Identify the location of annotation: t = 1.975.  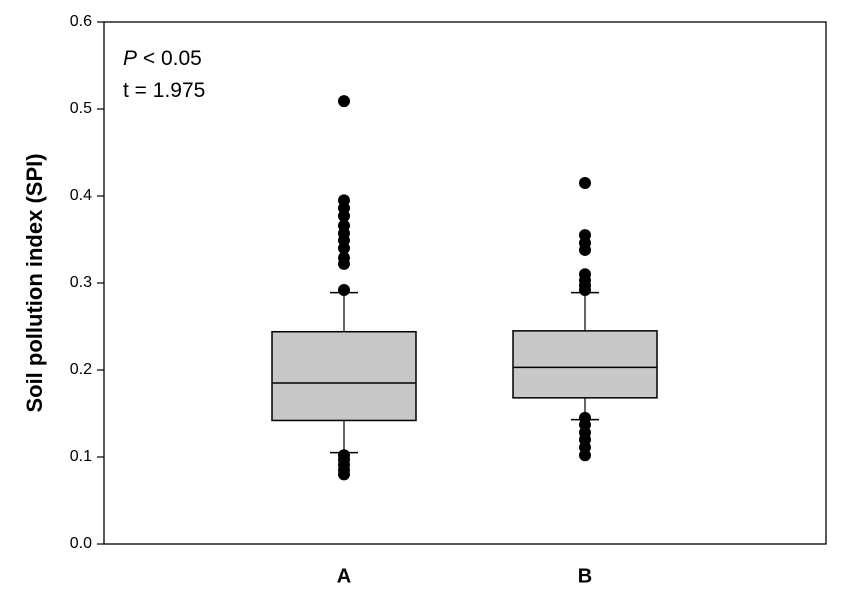
(164, 90).